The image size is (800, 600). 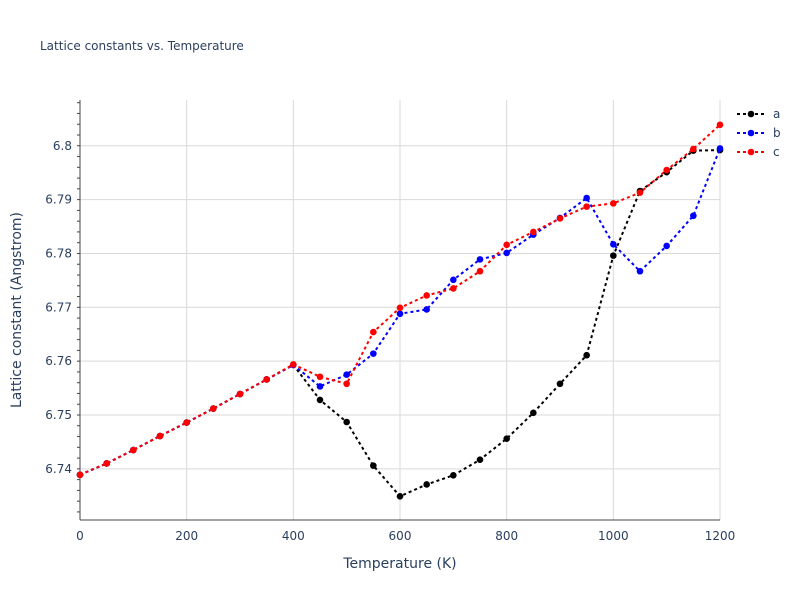 I want to click on legend: abc, so click(x=759, y=133).